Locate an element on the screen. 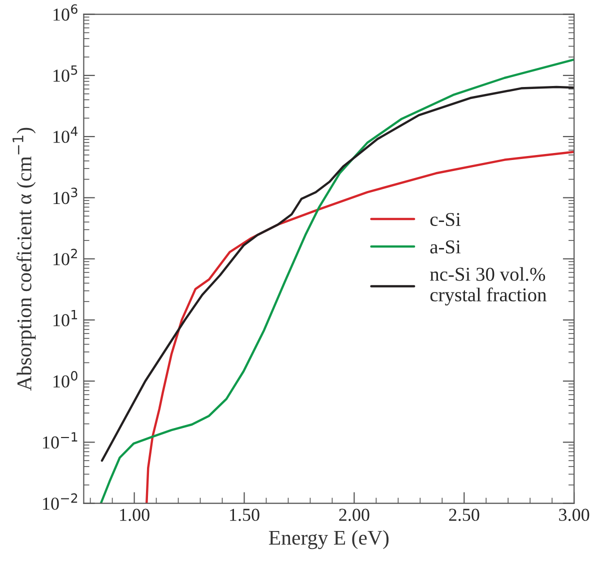 The height and width of the screenshot is (572, 598). y-tick-label: 10$^{2}$ is located at coordinates (65, 257).